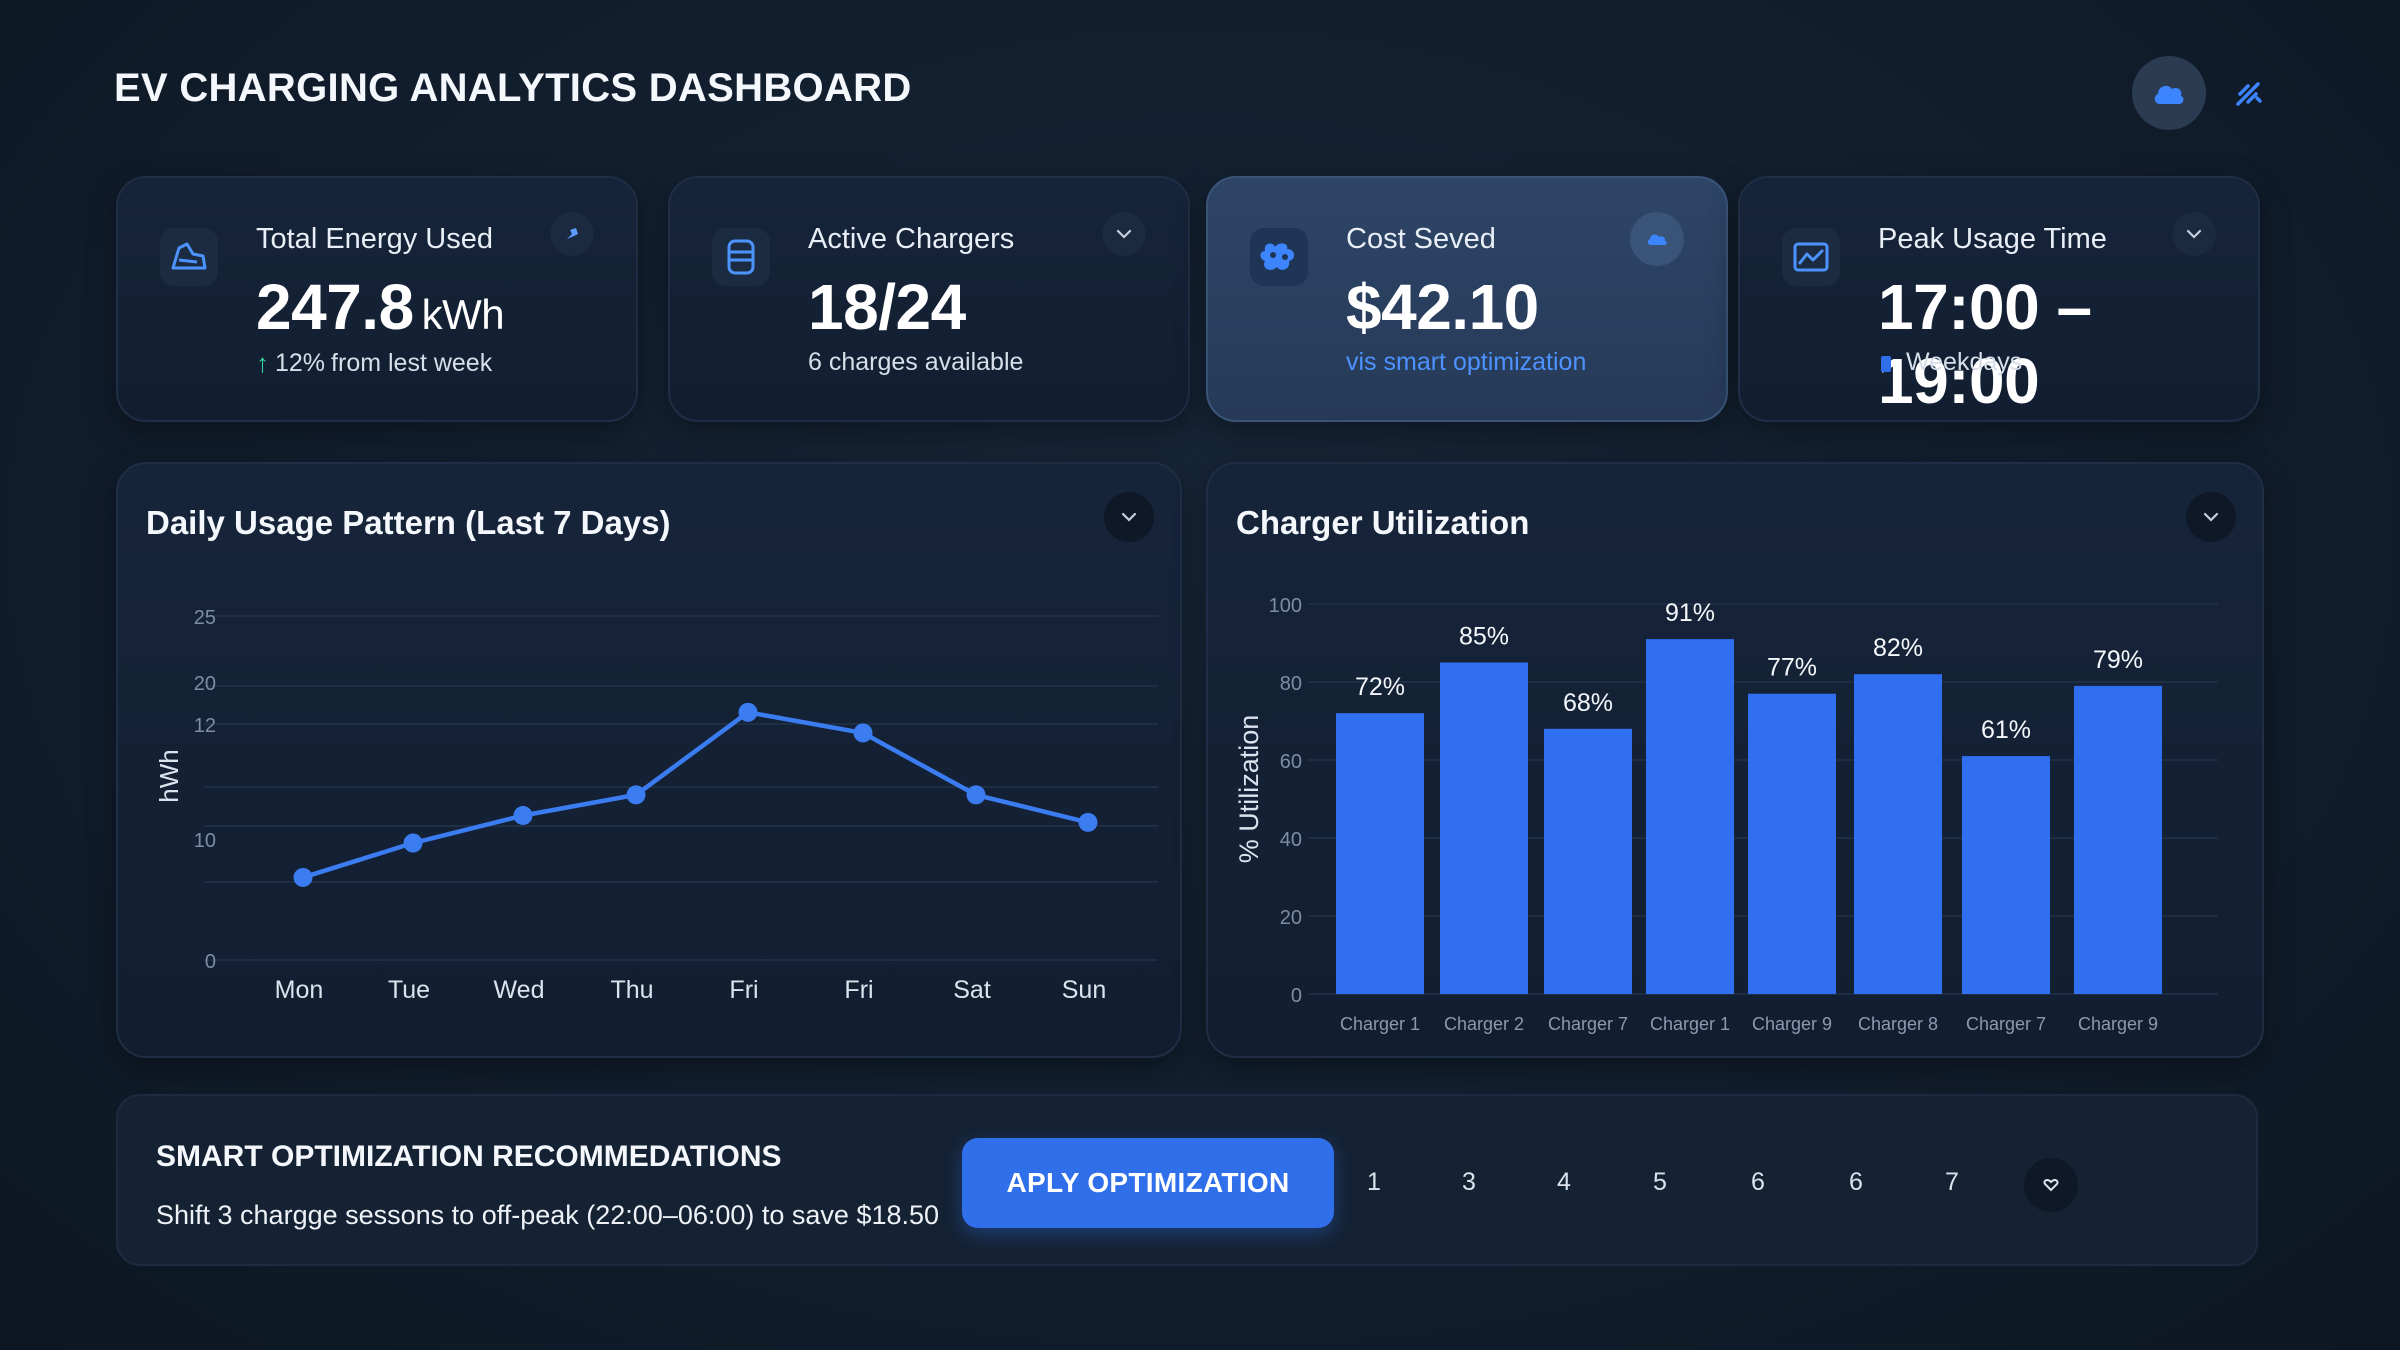  I want to click on energy-icon, so click(189, 257).